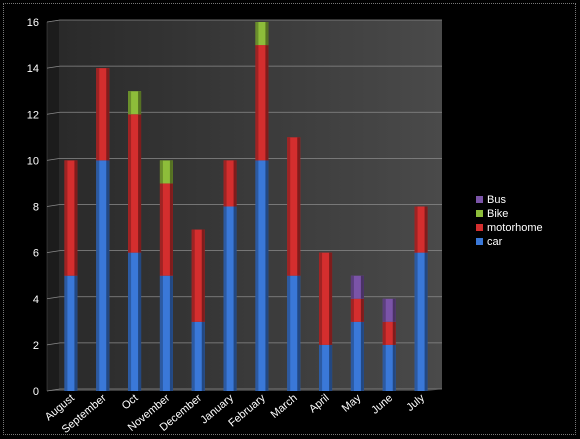 This screenshot has height=439, width=580. What do you see at coordinates (33, 23) in the screenshot?
I see `y-tick-label: 16` at bounding box center [33, 23].